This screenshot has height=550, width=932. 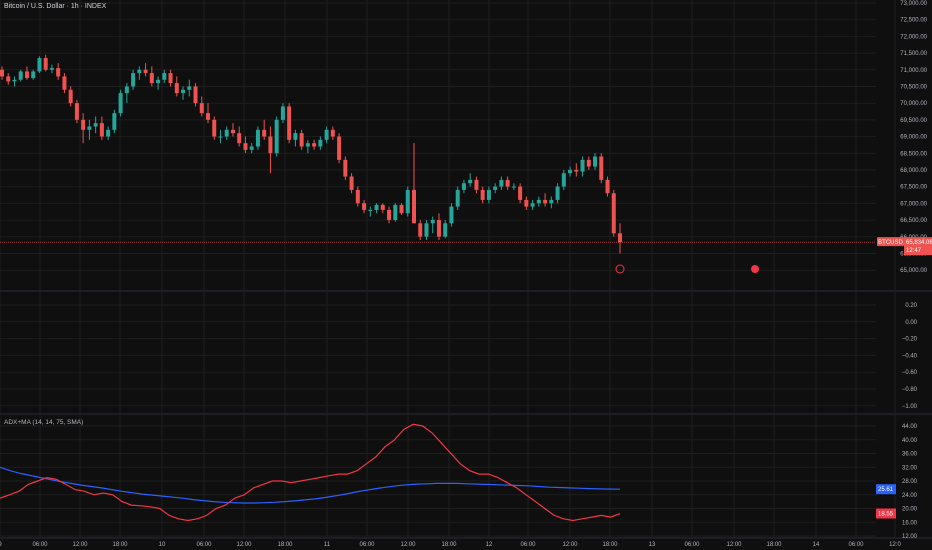 What do you see at coordinates (913, 71) in the screenshot?
I see `price-tick-label: 71,000.00` at bounding box center [913, 71].